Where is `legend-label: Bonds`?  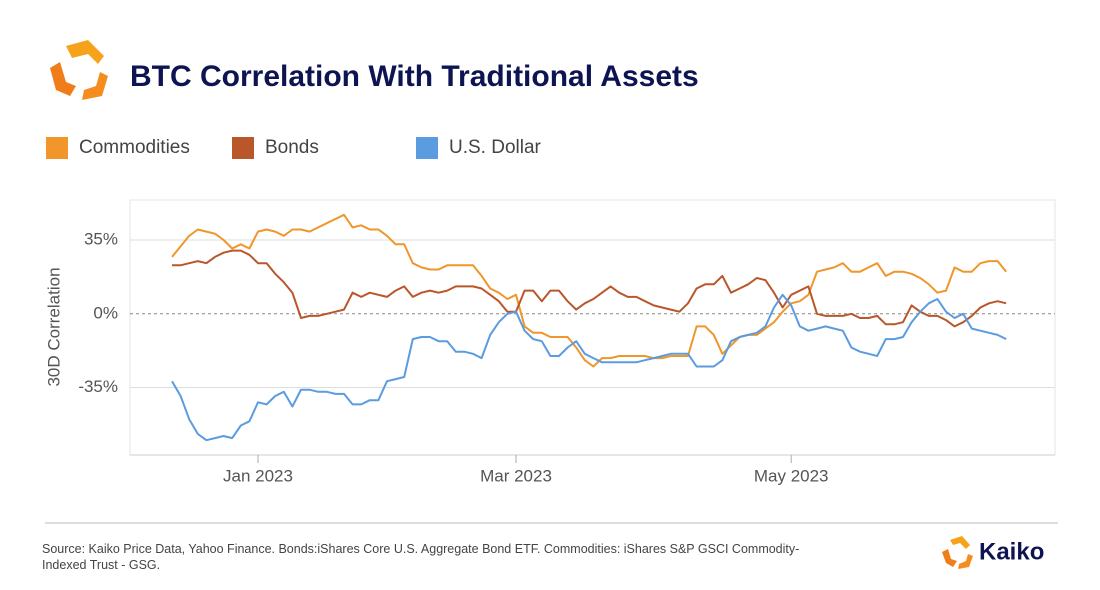
legend-label: Bonds is located at coordinates (292, 147).